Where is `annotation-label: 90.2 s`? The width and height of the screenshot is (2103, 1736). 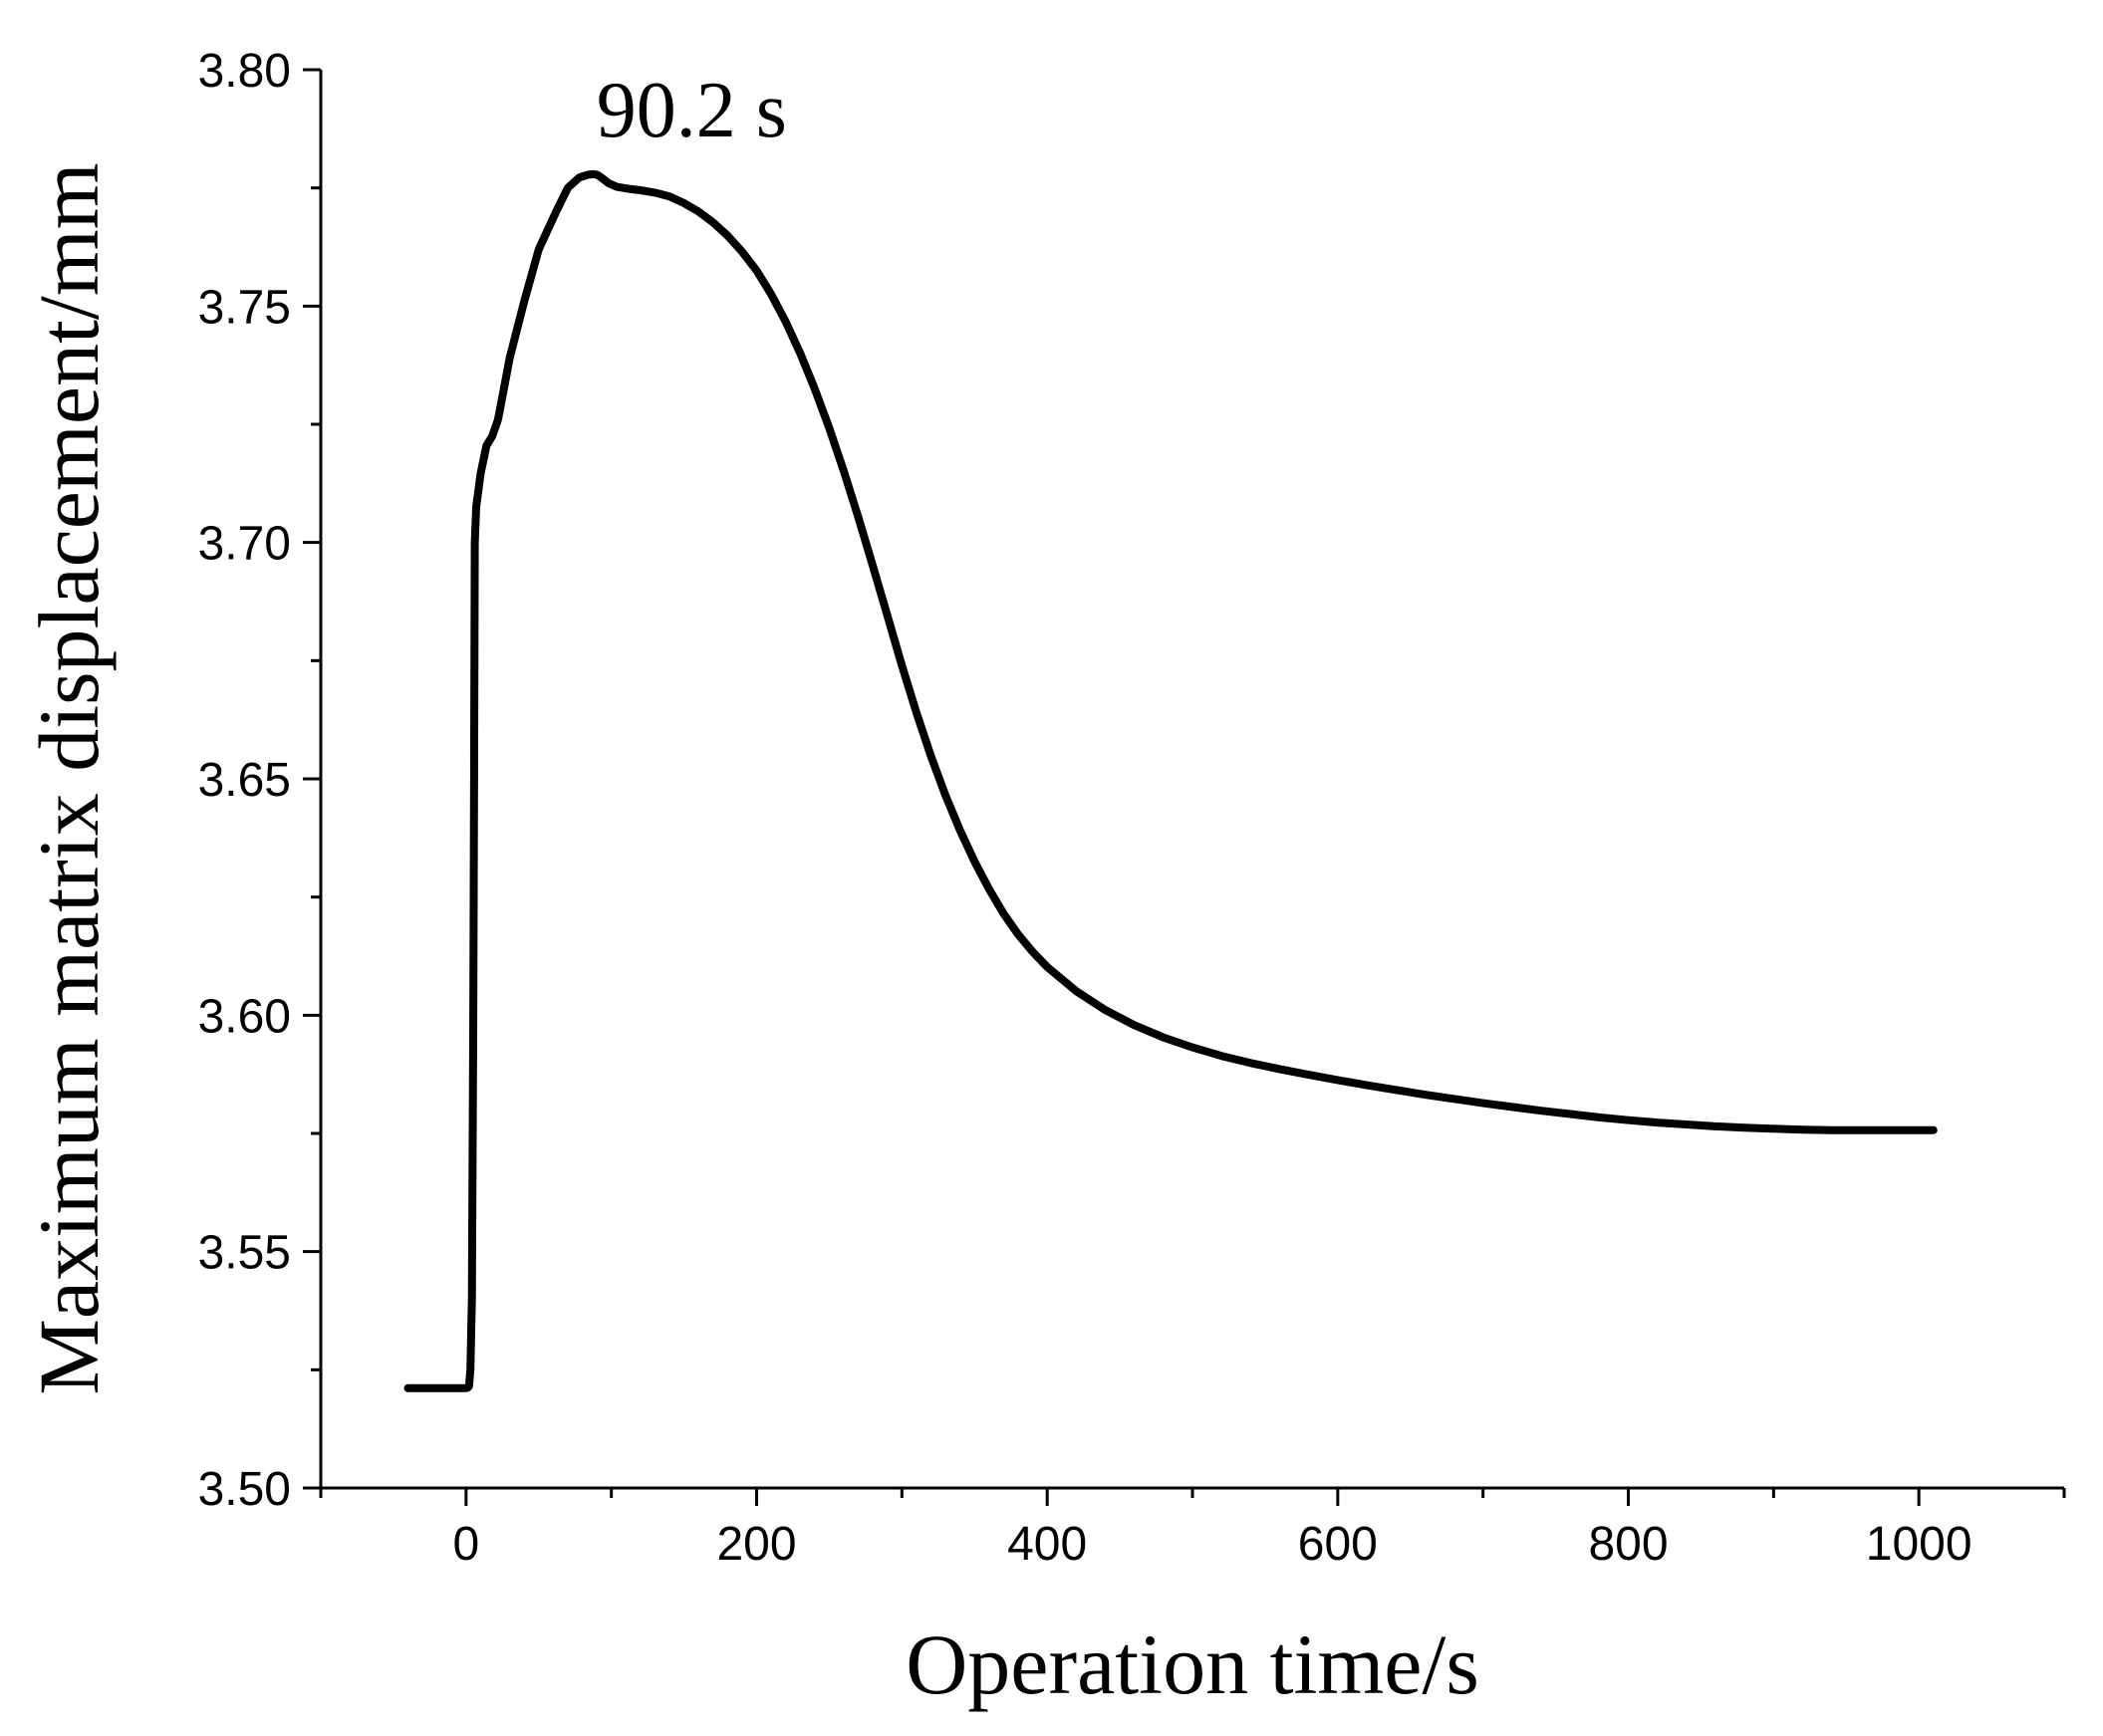
annotation-label: 90.2 s is located at coordinates (692, 110).